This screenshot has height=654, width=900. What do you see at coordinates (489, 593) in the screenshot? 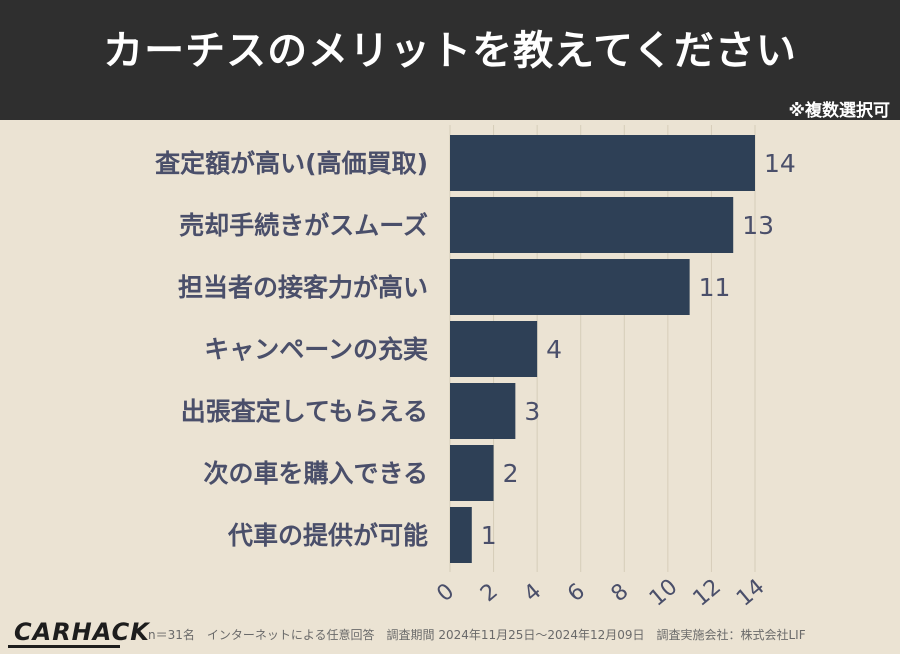
I see `x-tick-label-2: 2` at bounding box center [489, 593].